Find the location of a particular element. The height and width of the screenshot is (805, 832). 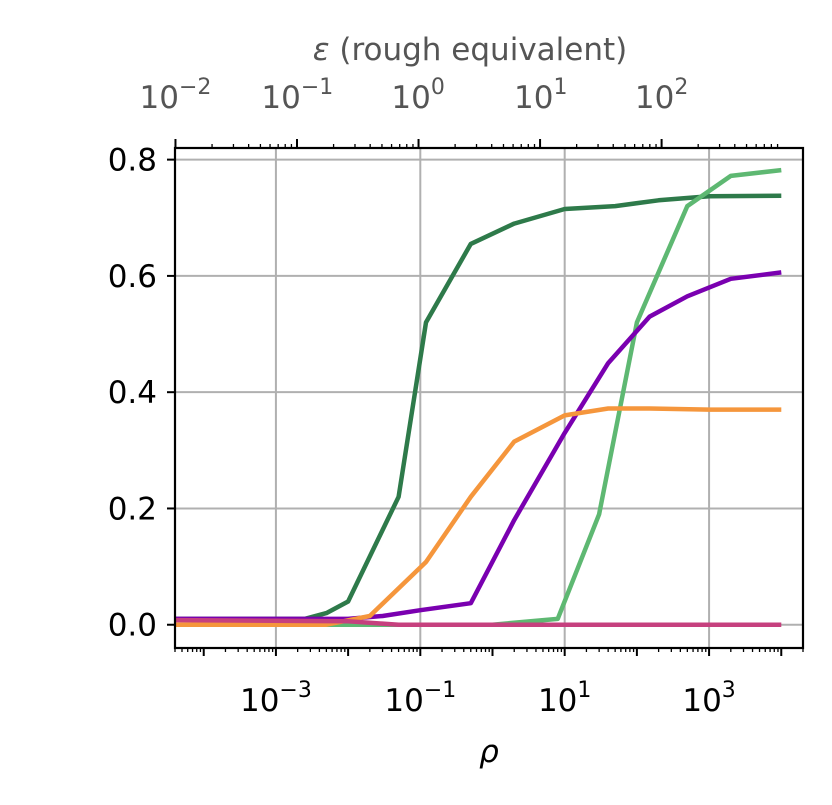

secondary-x-axis-title: ε (rough equivalent) is located at coordinates (470, 50).